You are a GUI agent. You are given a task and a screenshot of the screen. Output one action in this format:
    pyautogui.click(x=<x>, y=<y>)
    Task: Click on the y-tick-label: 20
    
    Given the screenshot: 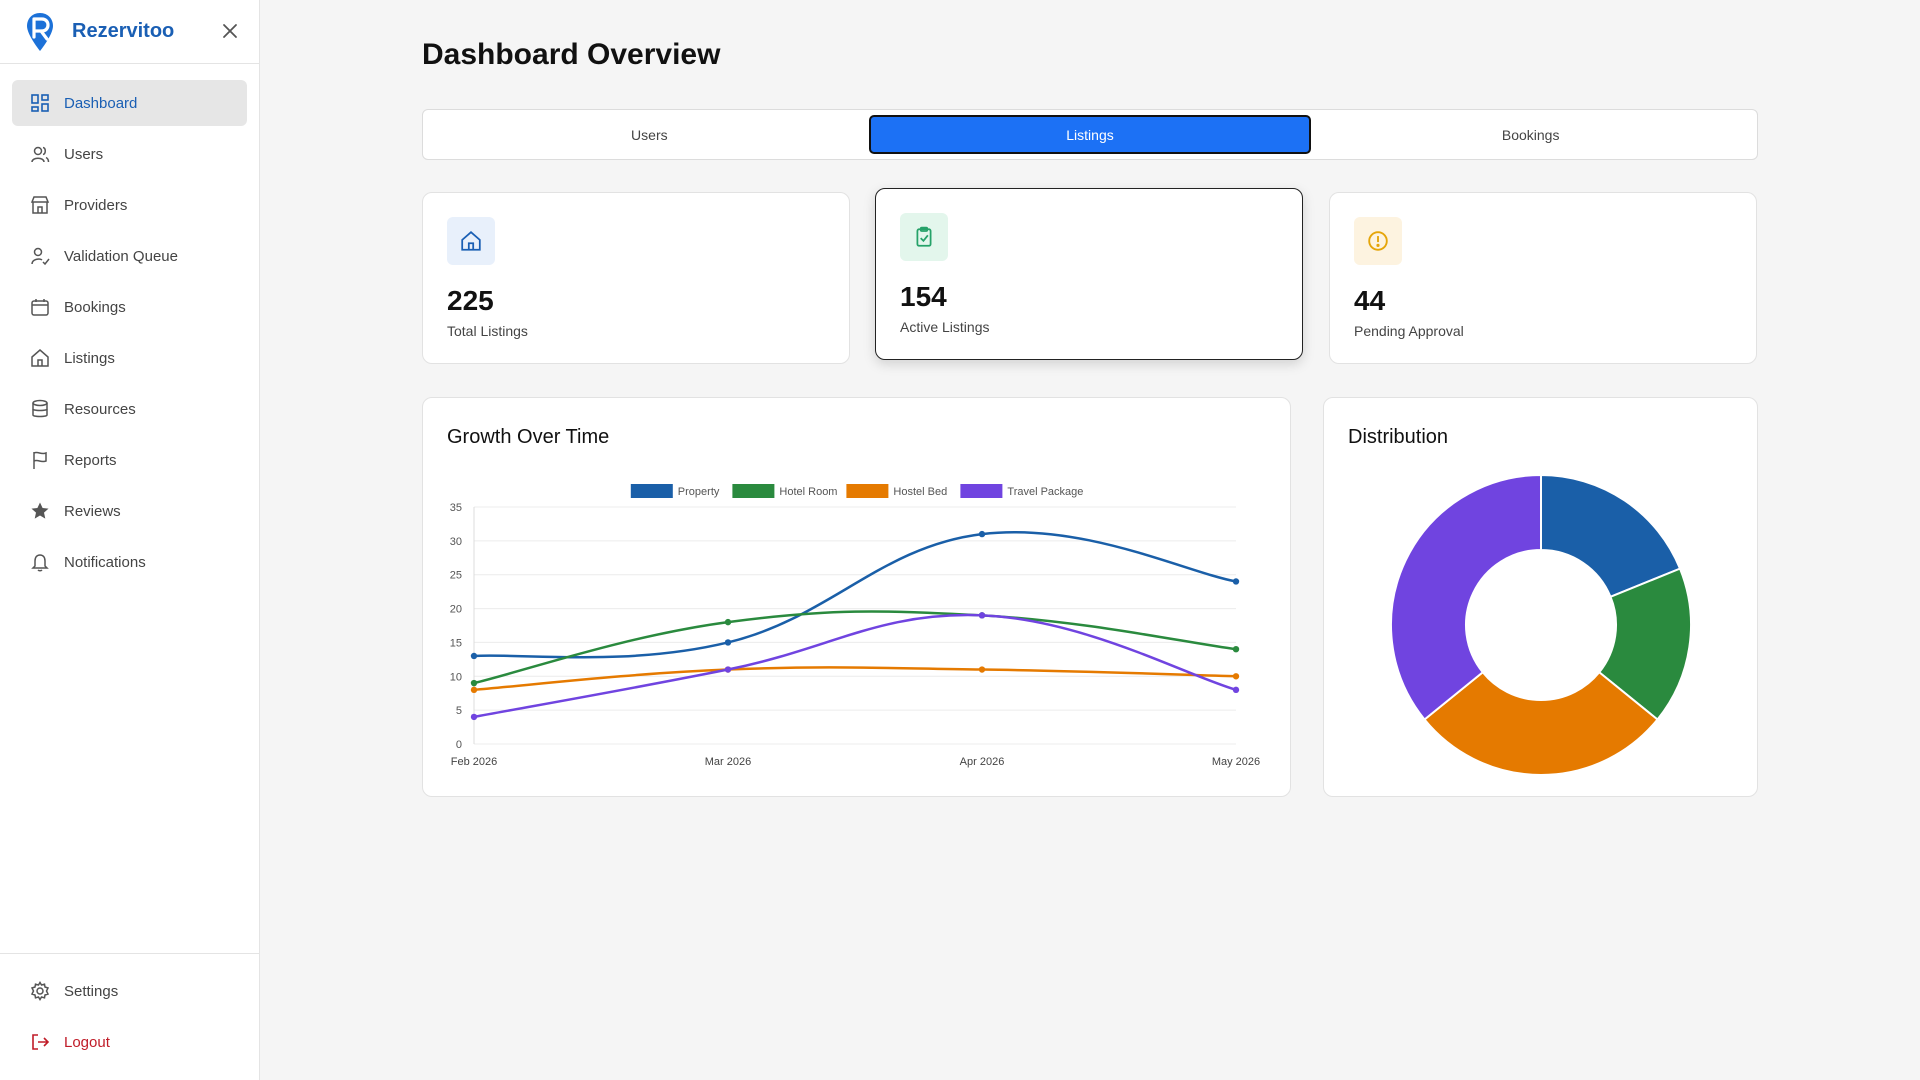 What is the action you would take?
    pyautogui.click(x=456, y=610)
    